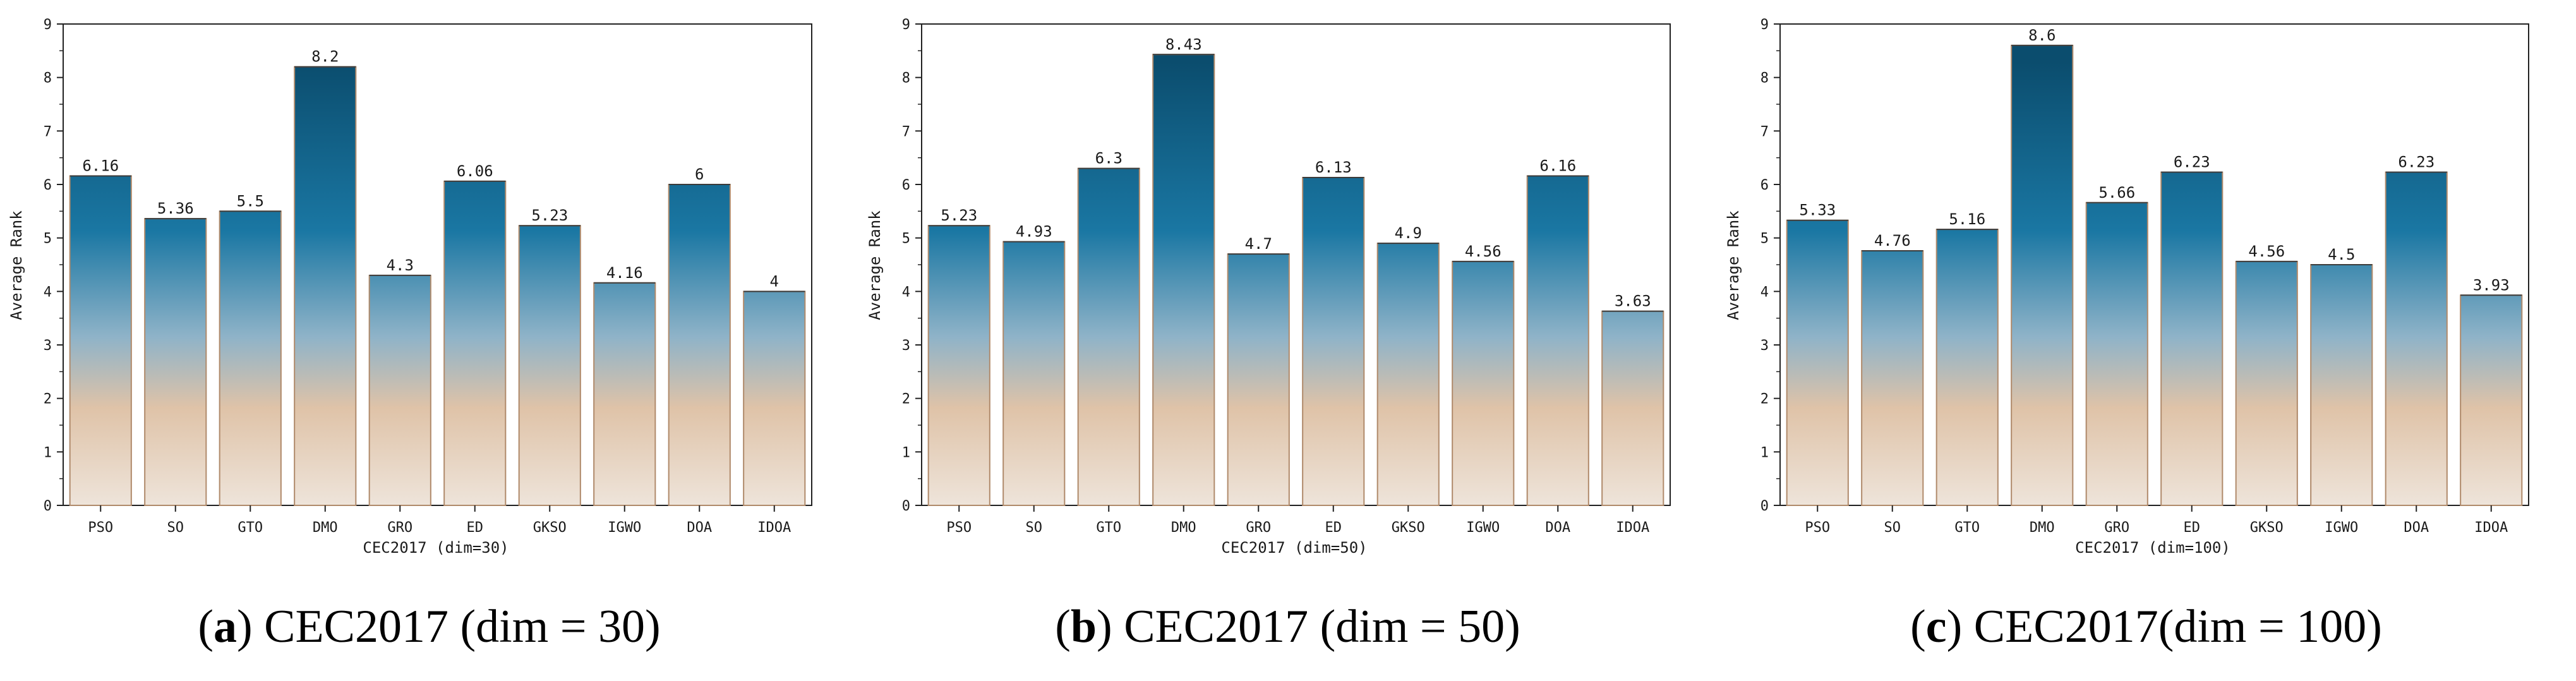 Image resolution: width=2576 pixels, height=681 pixels. Describe the element at coordinates (1287, 627) in the screenshot. I see `caption-b: (b) CEC2017 (dim = 50)` at that location.